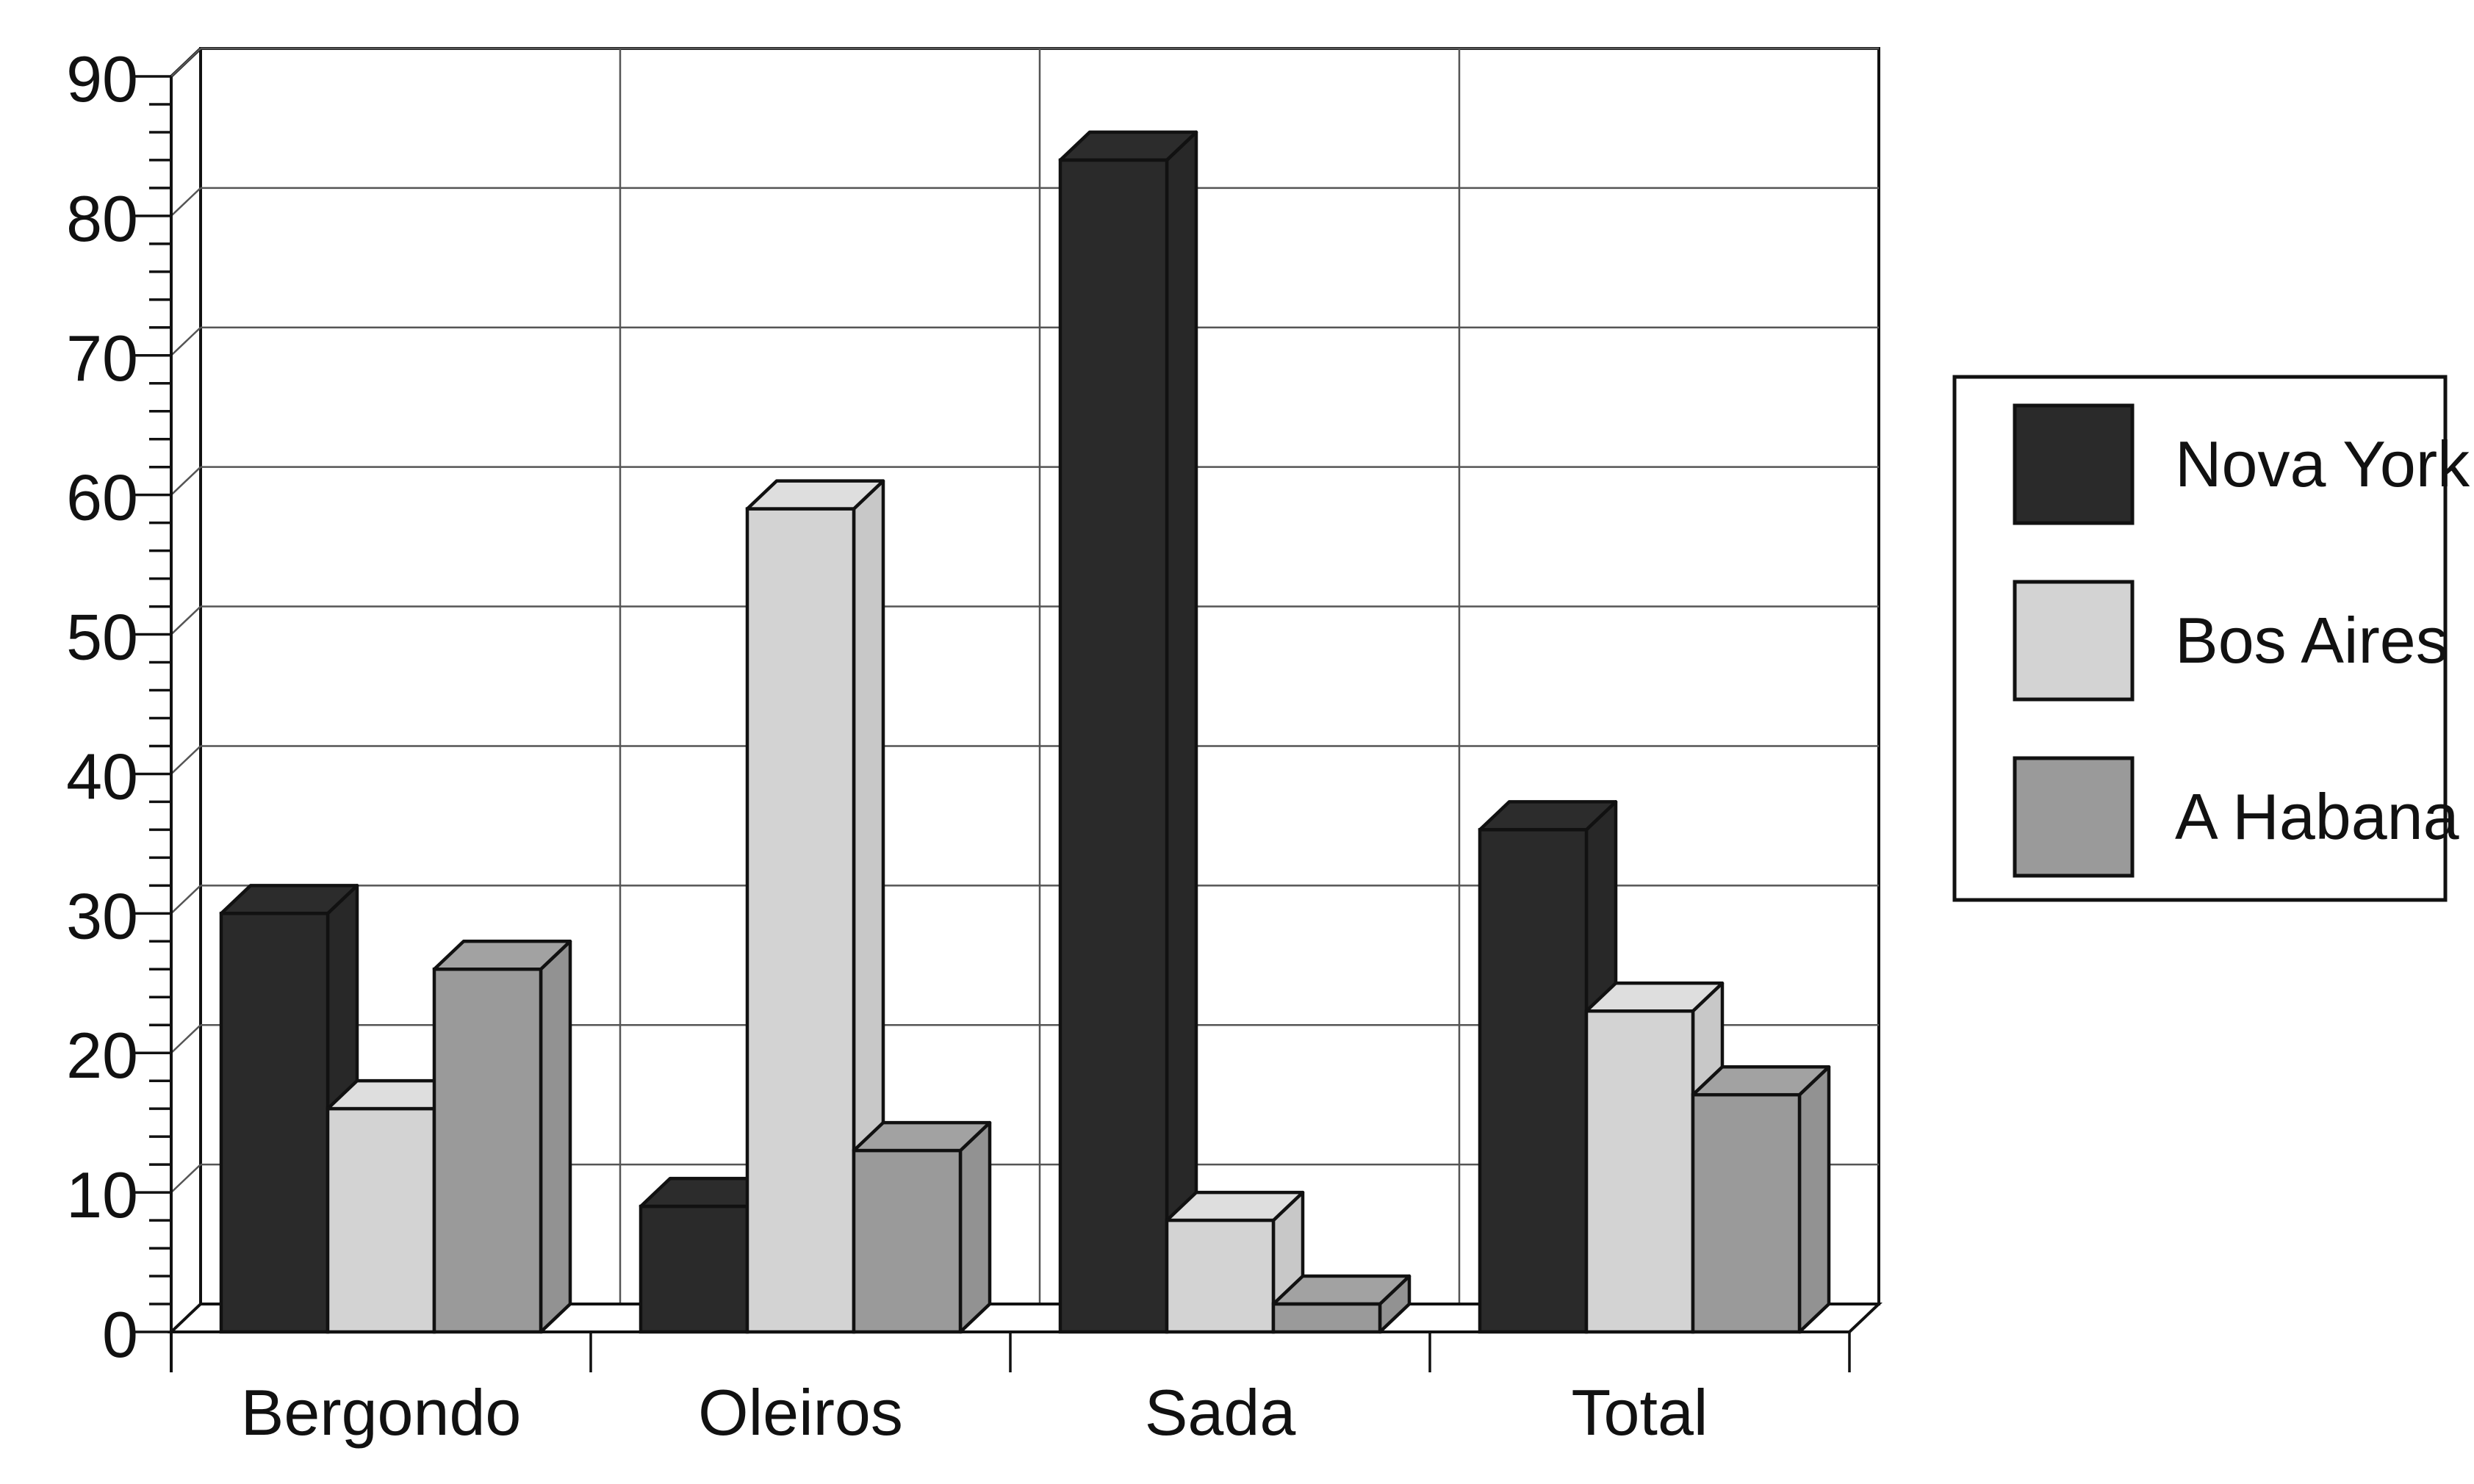  Describe the element at coordinates (2322, 464) in the screenshot. I see `legend-label: Nova York` at that location.